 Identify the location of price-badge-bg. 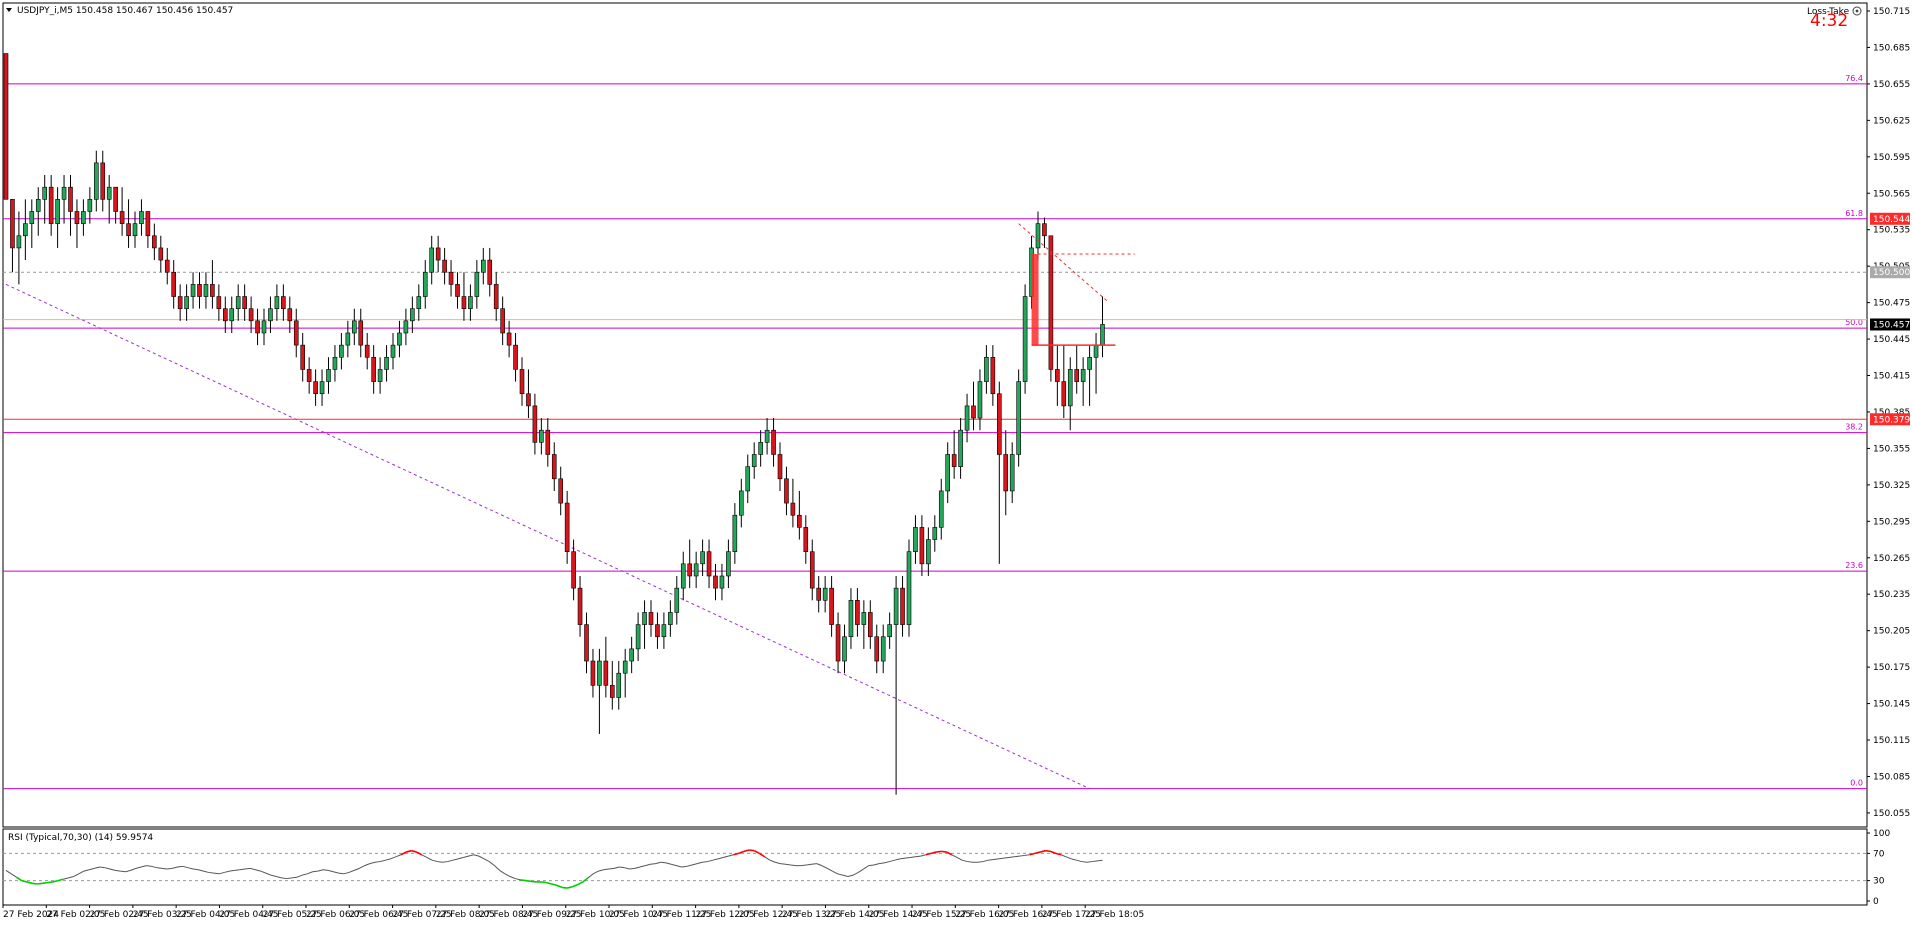
(1890, 419).